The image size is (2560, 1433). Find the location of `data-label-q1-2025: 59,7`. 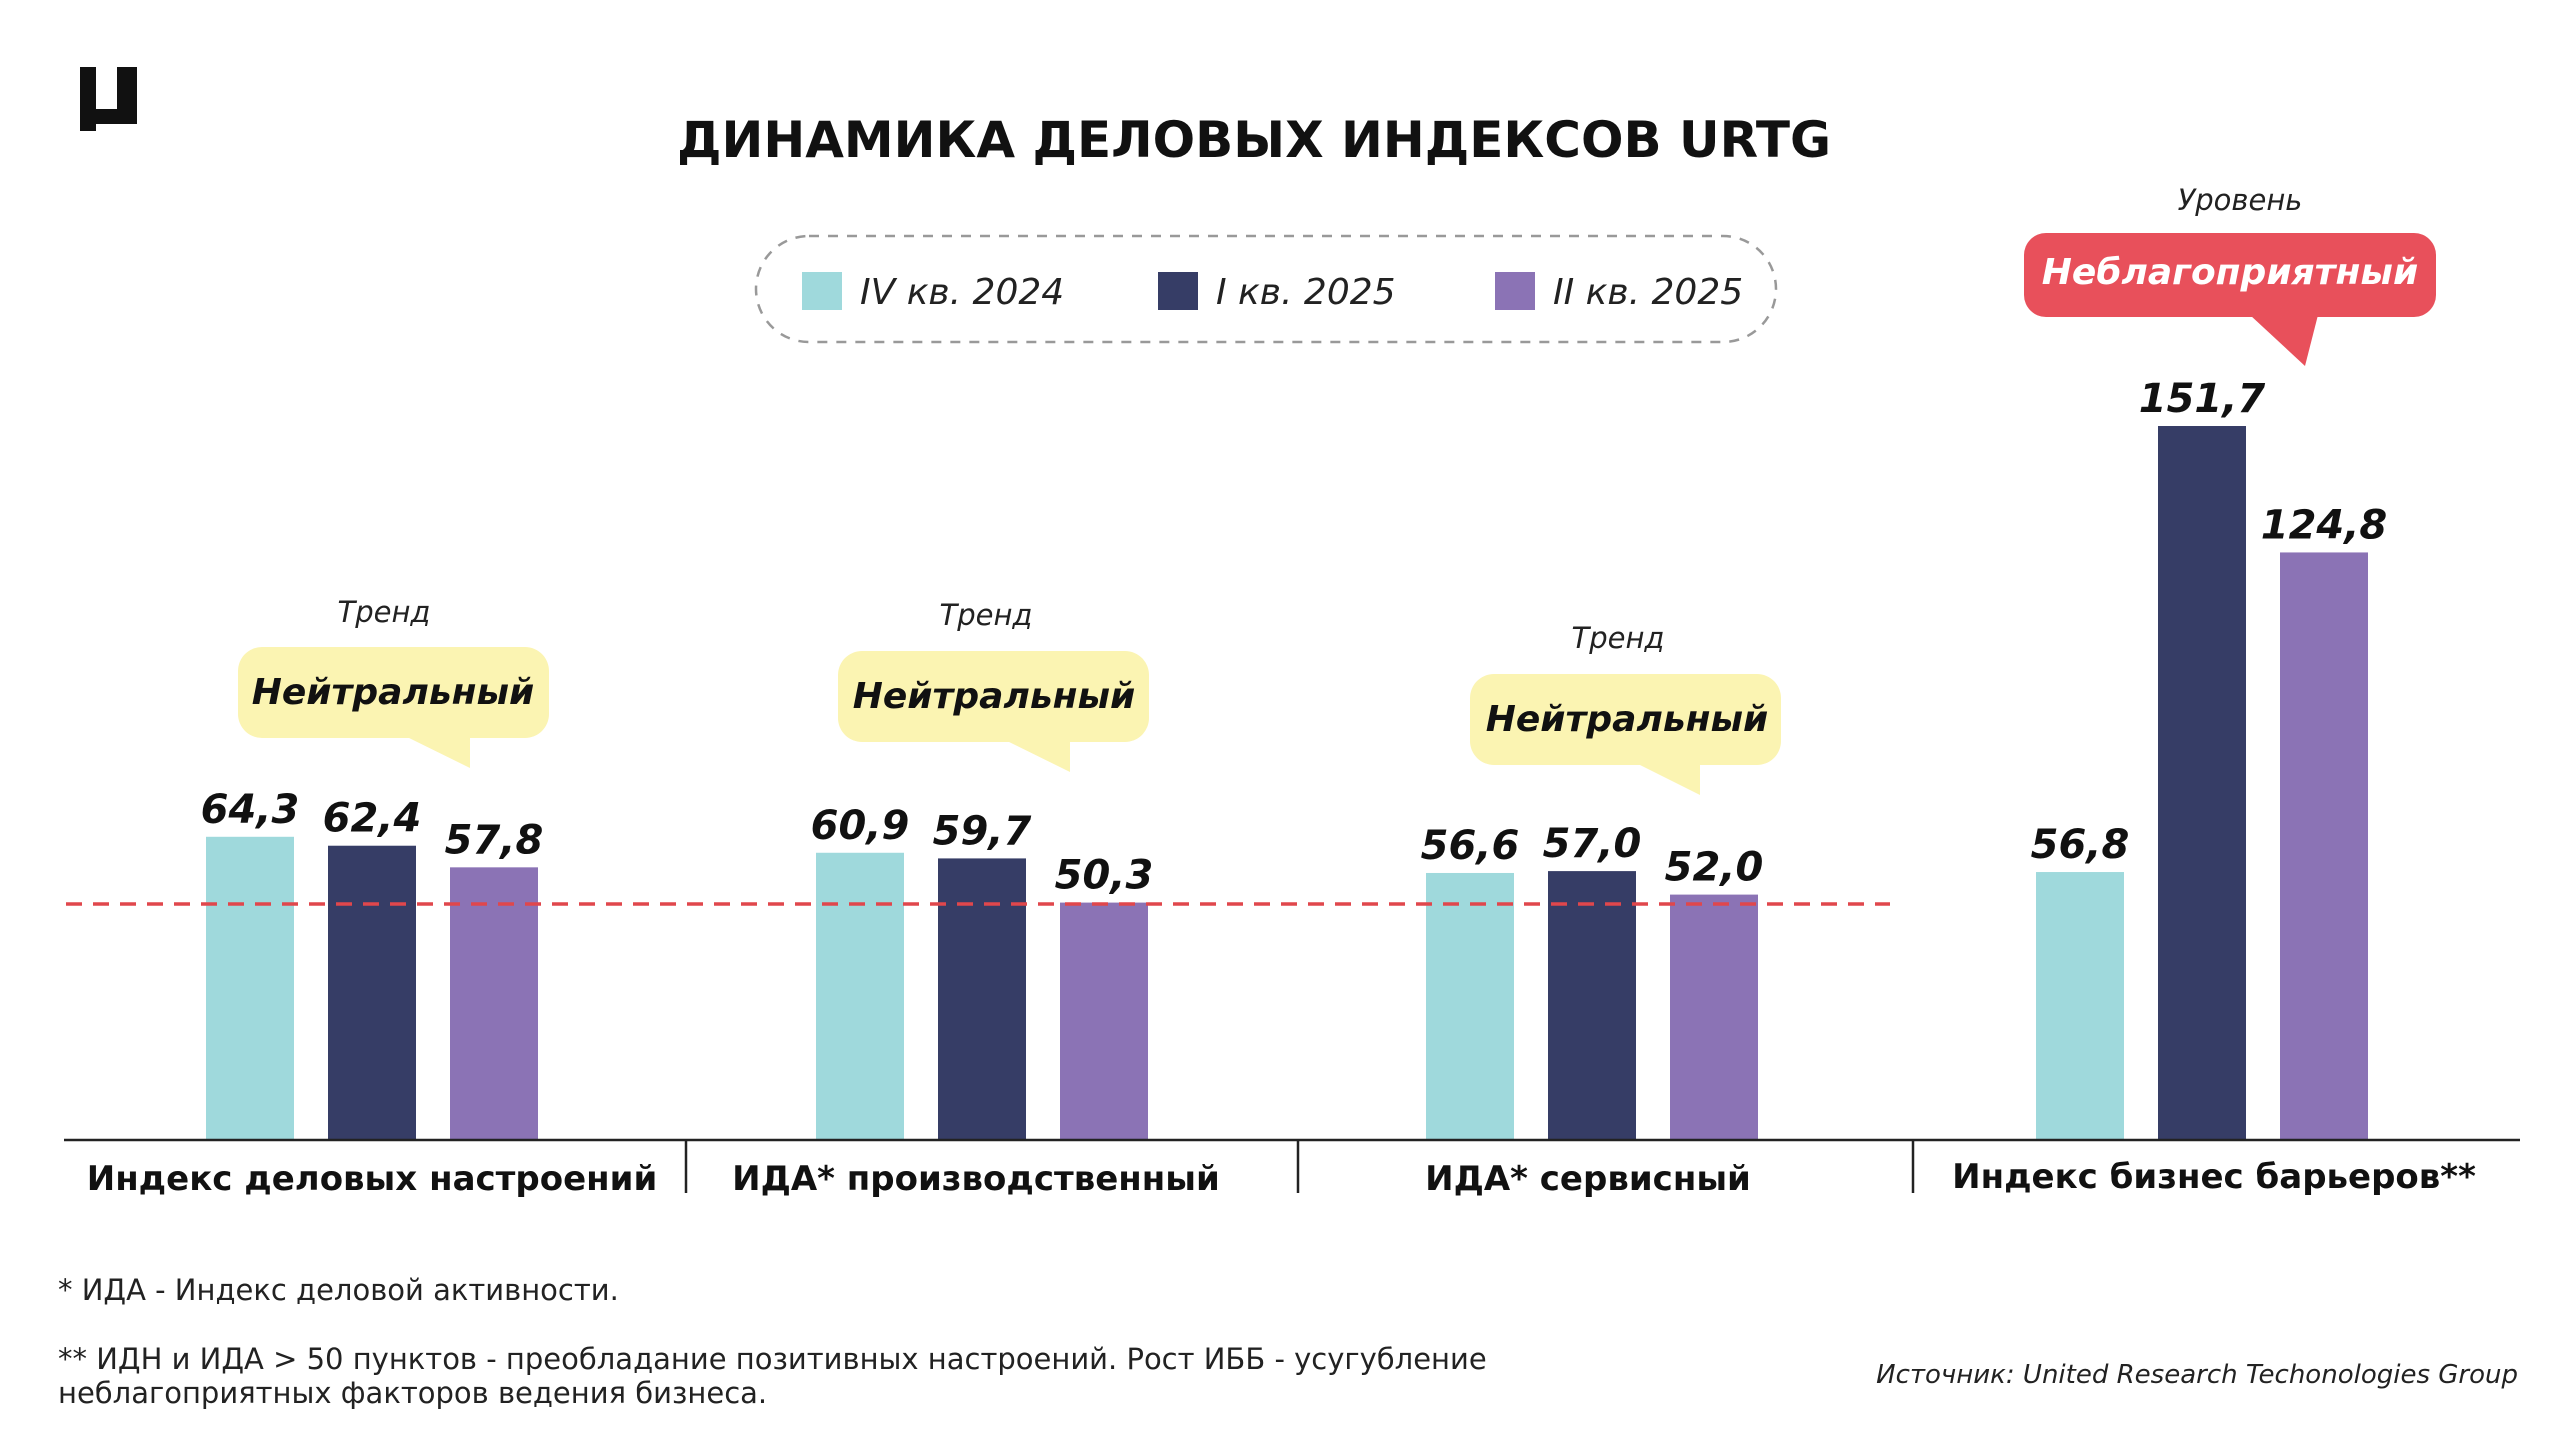

data-label-q1-2025: 59,7 is located at coordinates (982, 831).